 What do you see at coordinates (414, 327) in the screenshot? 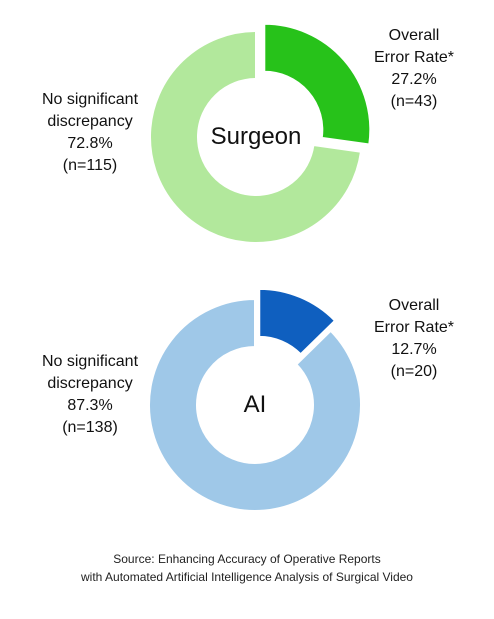
I see `ai-error-label-line2: Error Rate*` at bounding box center [414, 327].